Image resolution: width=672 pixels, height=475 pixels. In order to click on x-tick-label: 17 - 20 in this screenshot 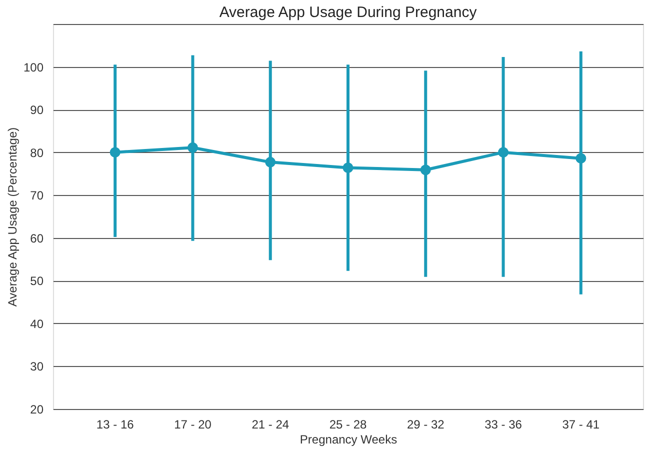, I will do `click(193, 425)`.